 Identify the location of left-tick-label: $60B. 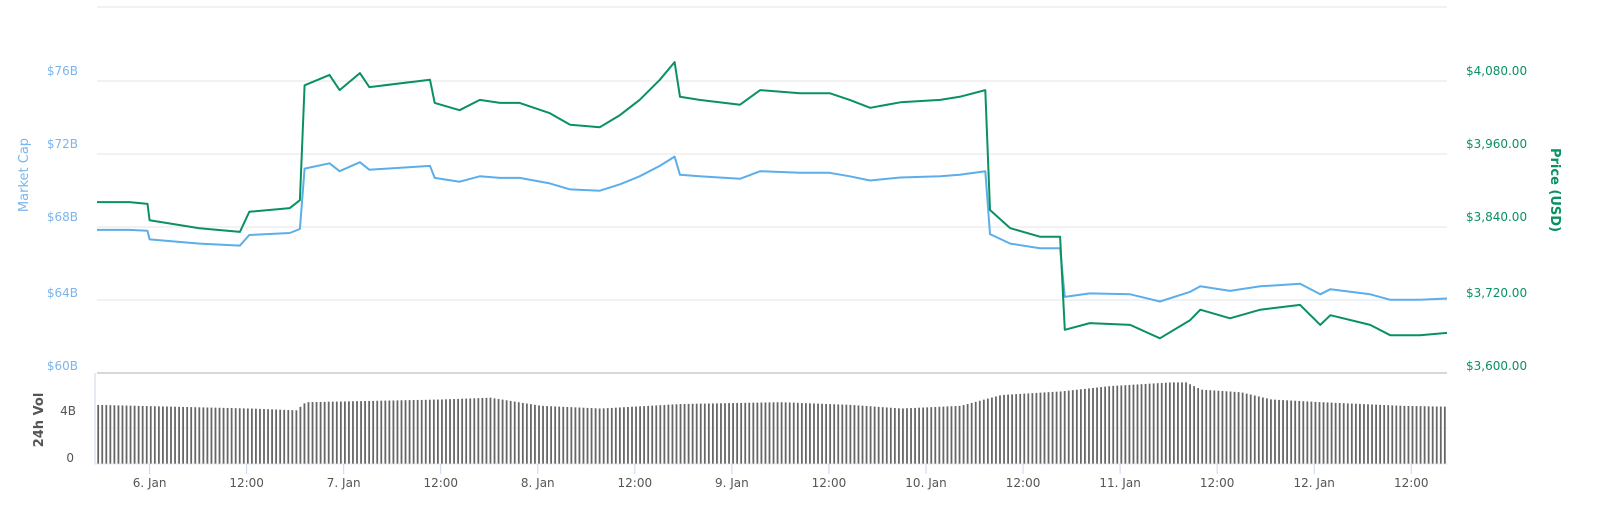
(62, 366).